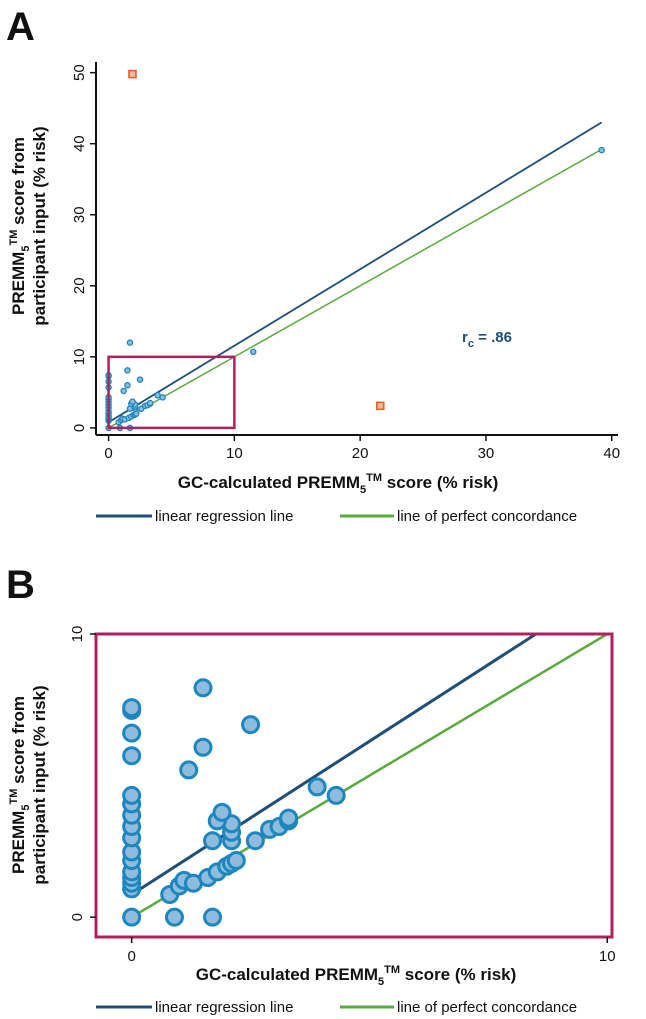  Describe the element at coordinates (79, 214) in the screenshot. I see `panel-a-y-tick-label: 30` at that location.